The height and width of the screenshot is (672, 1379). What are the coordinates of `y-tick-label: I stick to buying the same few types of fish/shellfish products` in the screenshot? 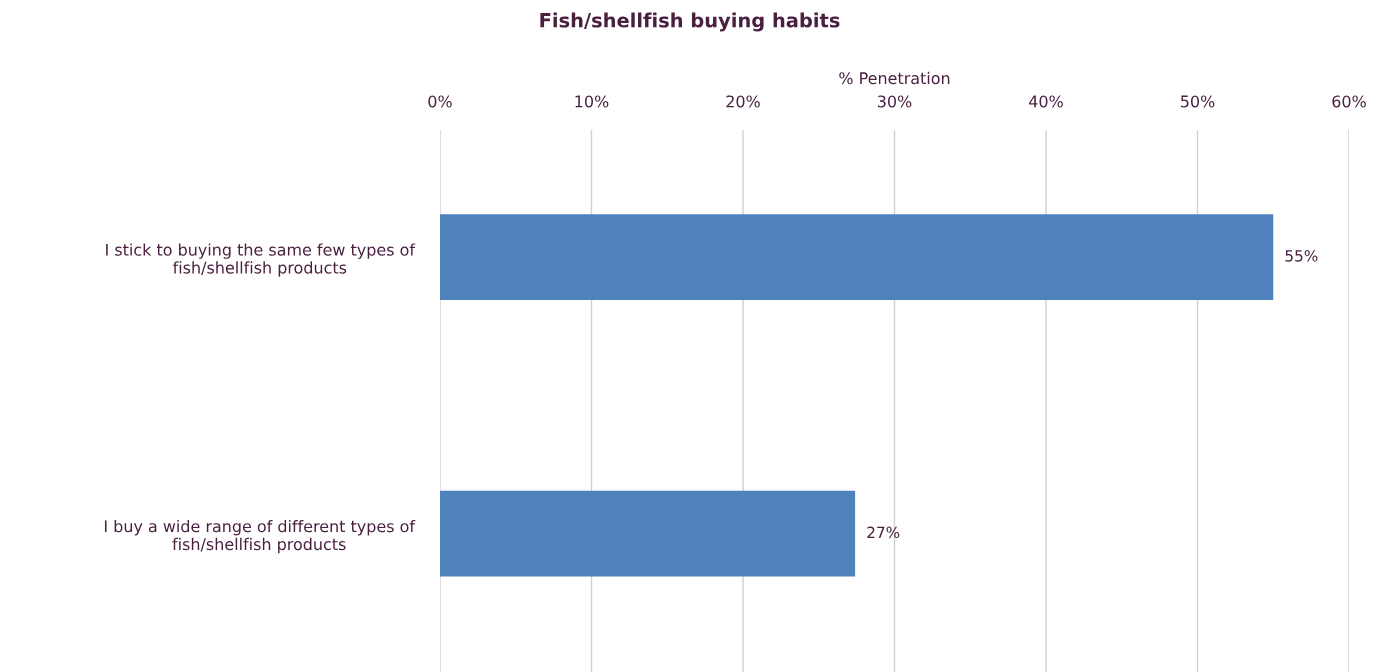 It's located at (261, 260).